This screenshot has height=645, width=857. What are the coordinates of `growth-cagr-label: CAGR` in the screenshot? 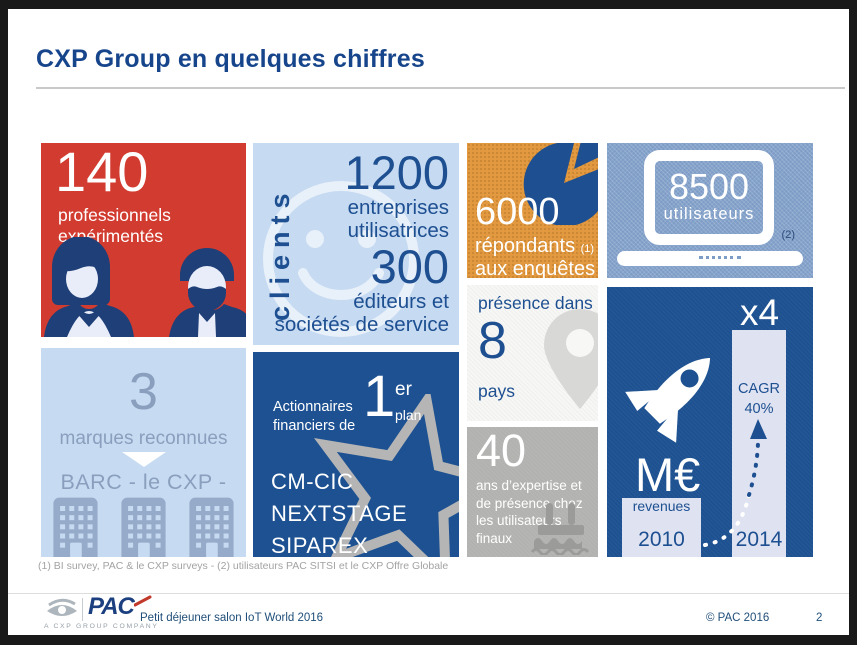 It's located at (759, 389).